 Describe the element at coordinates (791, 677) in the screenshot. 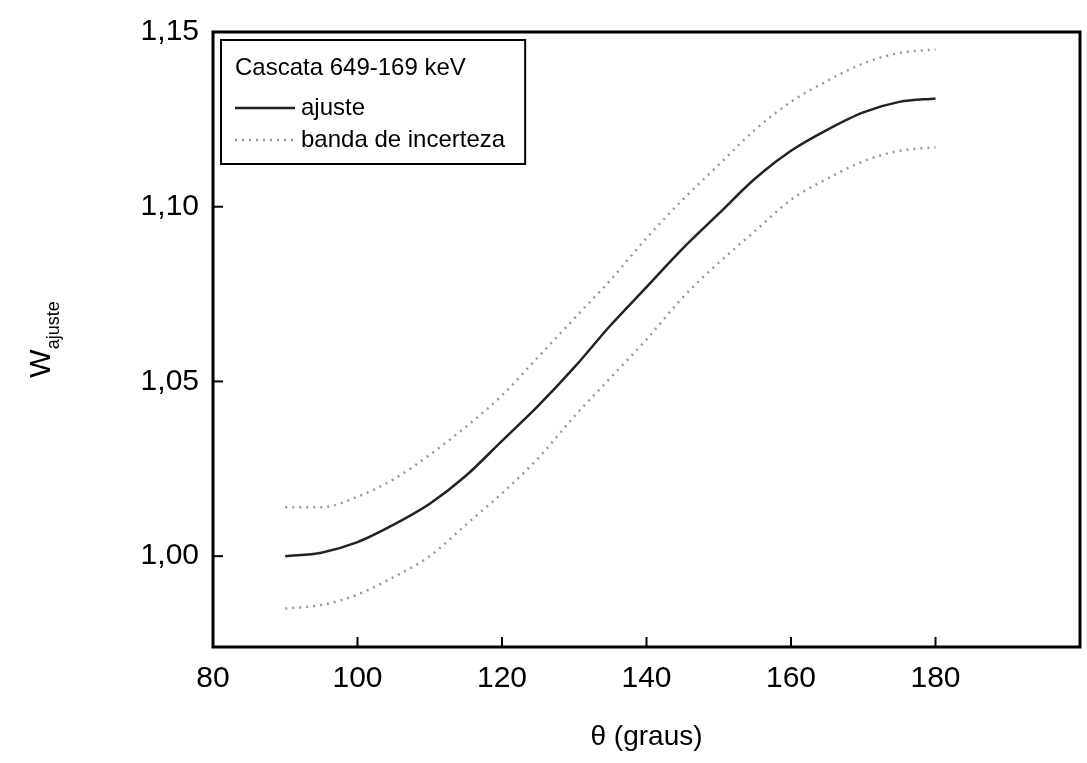

I see `x-tick-label: 160` at that location.